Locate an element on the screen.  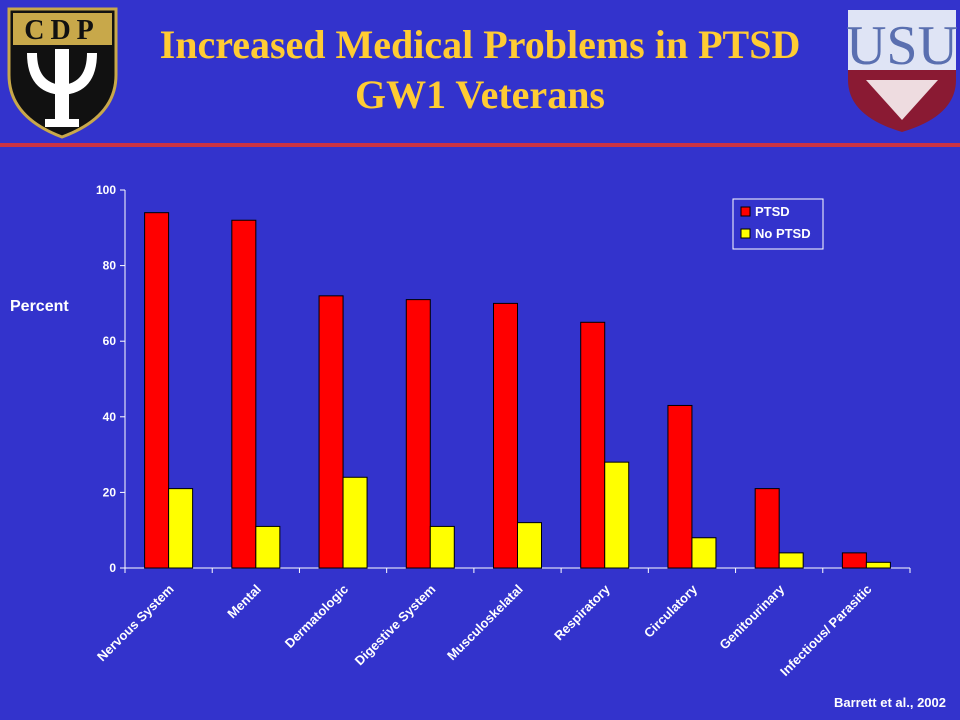
y-tick-label: 0 is located at coordinates (112, 568).